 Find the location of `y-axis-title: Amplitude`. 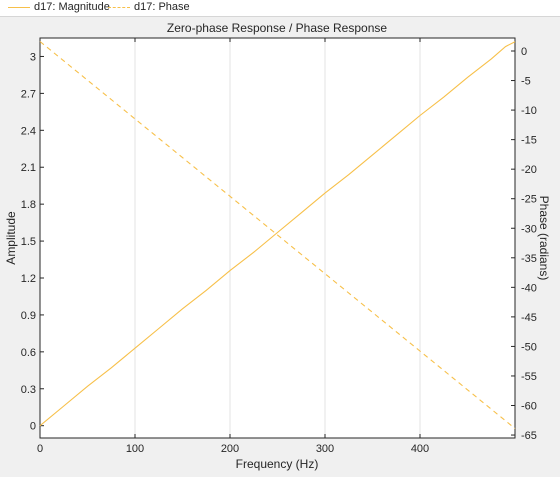

y-axis-title: Amplitude is located at coordinates (11, 238).